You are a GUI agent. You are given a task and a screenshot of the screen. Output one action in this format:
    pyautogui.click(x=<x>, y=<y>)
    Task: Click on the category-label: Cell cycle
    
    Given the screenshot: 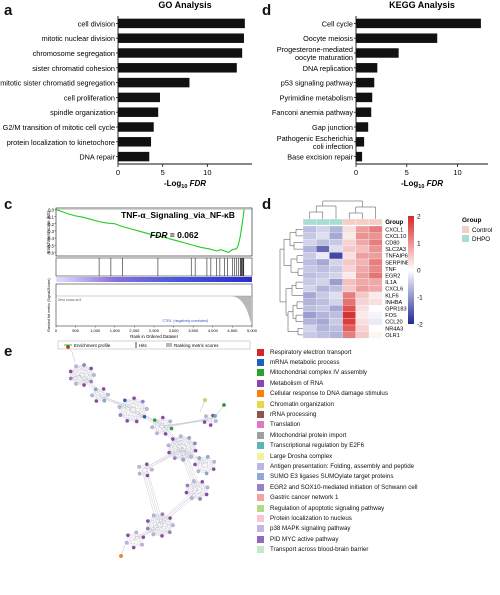 What is the action you would take?
    pyautogui.click(x=337, y=23)
    